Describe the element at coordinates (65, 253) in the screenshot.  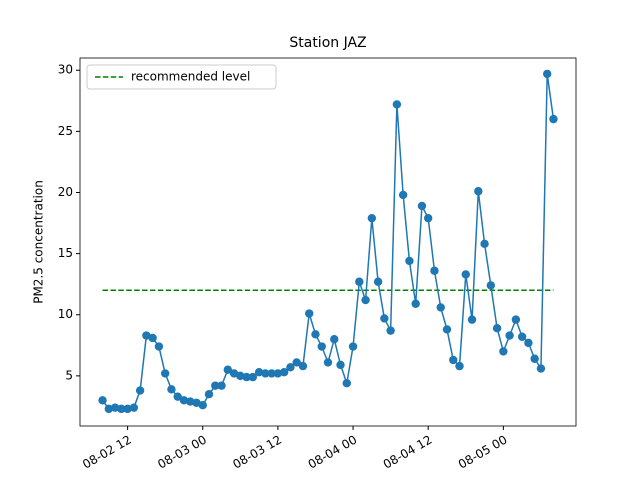
I see `y-tick-label: 15` at that location.